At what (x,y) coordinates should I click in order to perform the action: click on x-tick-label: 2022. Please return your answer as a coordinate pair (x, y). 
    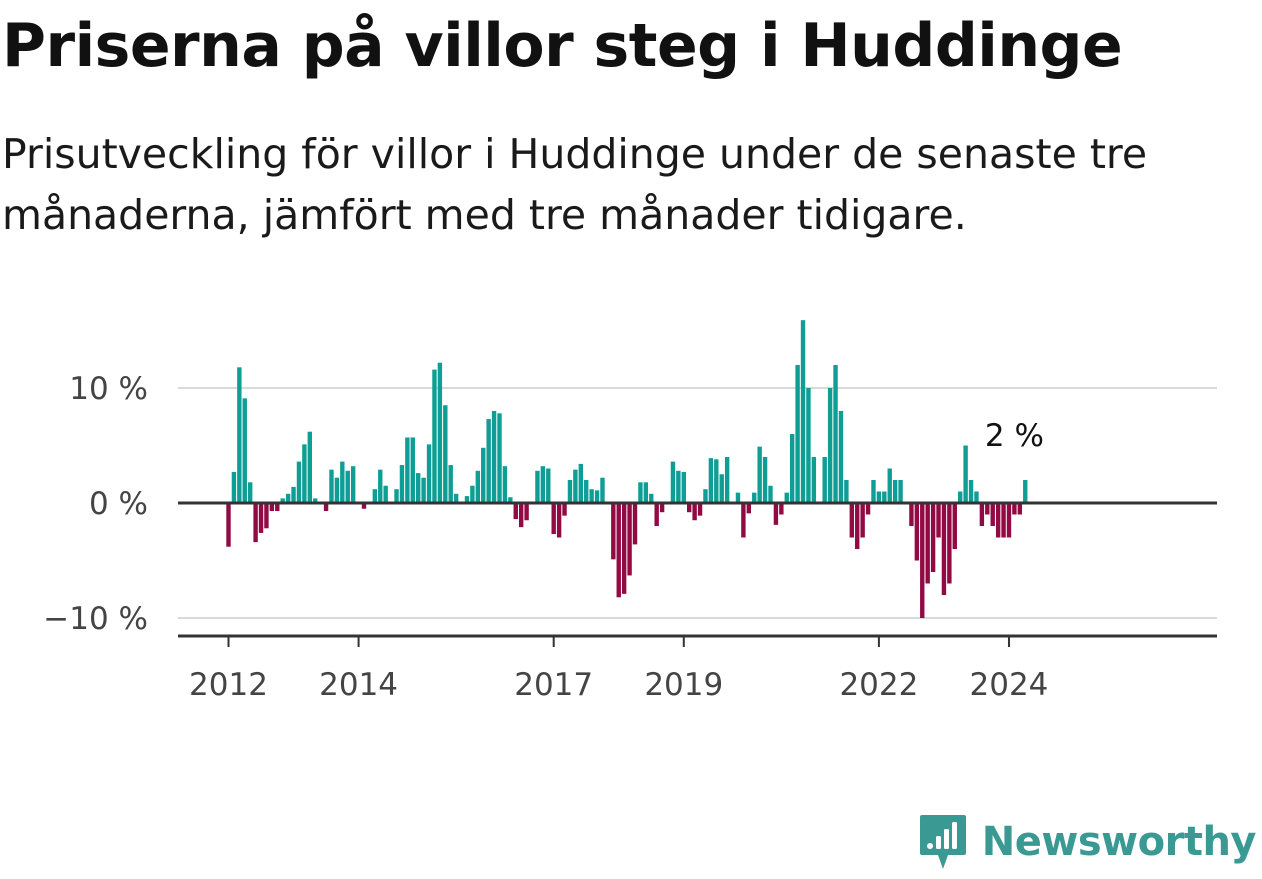
    Looking at the image, I should click on (878, 685).